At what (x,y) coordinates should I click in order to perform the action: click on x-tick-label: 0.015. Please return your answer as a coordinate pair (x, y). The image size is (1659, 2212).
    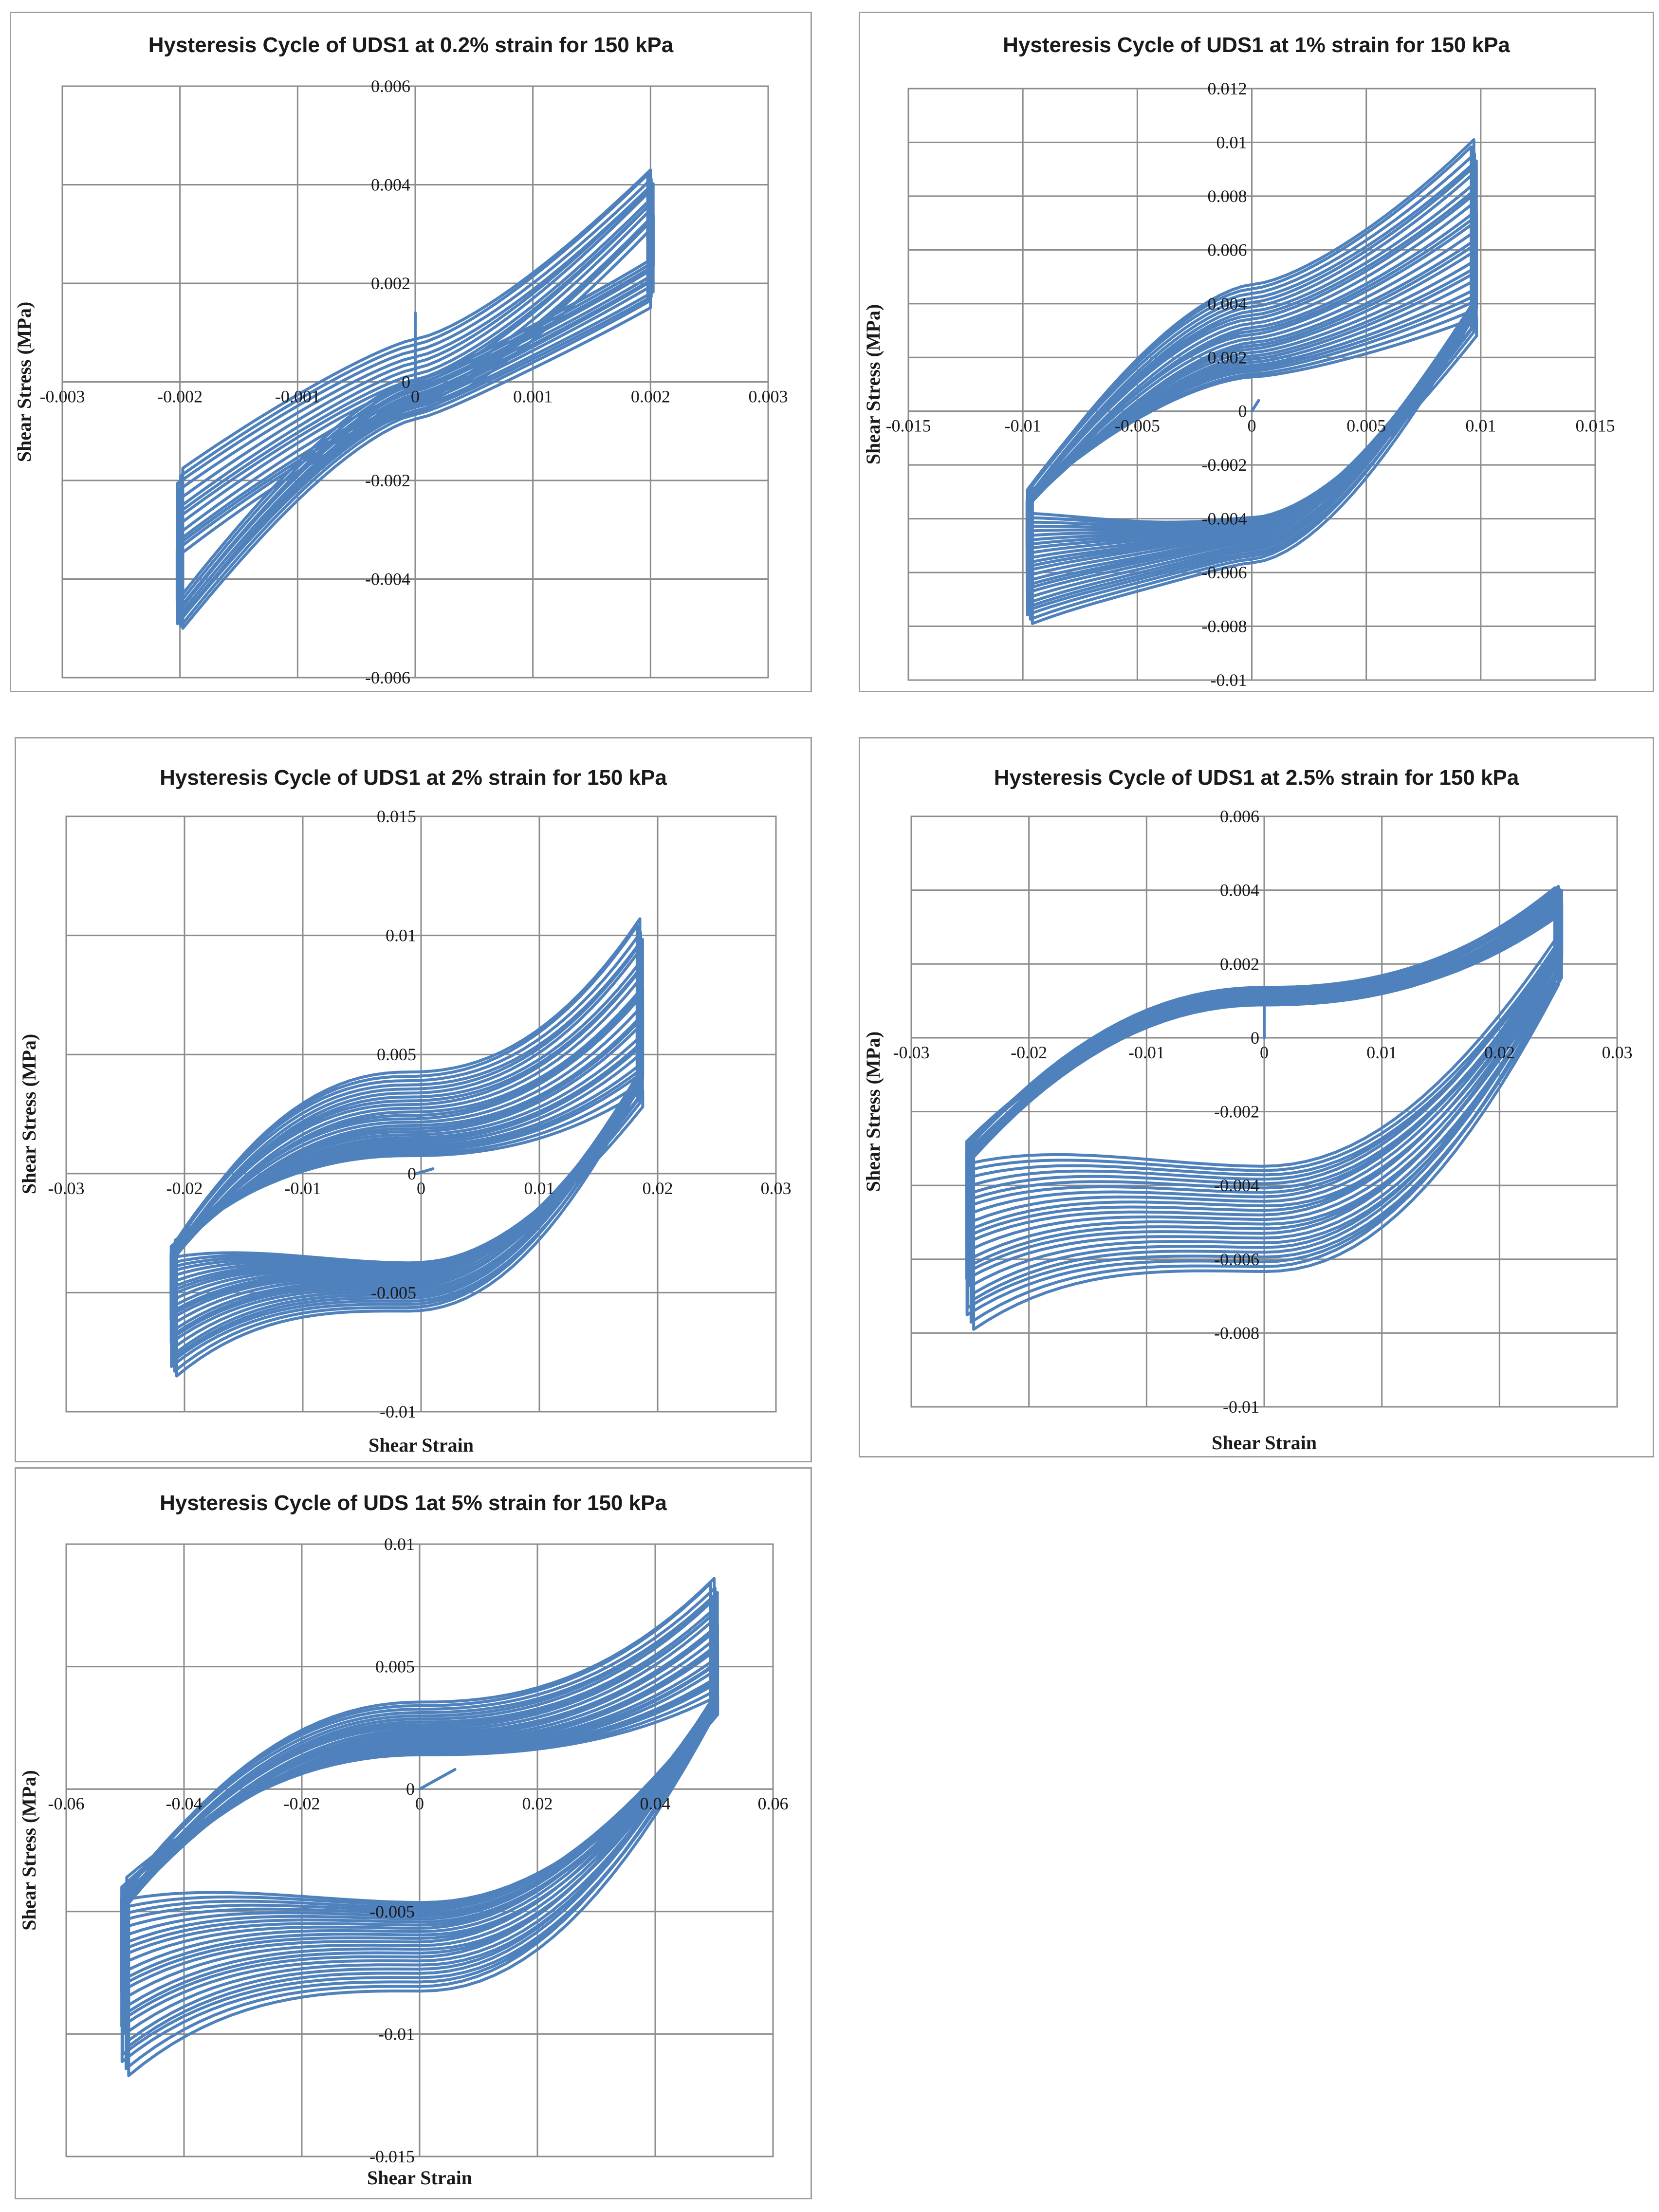
    Looking at the image, I should click on (1595, 426).